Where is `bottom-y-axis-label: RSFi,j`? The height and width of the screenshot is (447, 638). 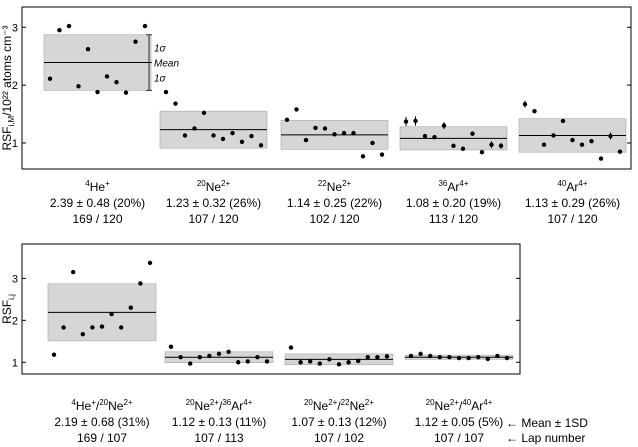 bottom-y-axis-label: RSFi,j is located at coordinates (8, 309).